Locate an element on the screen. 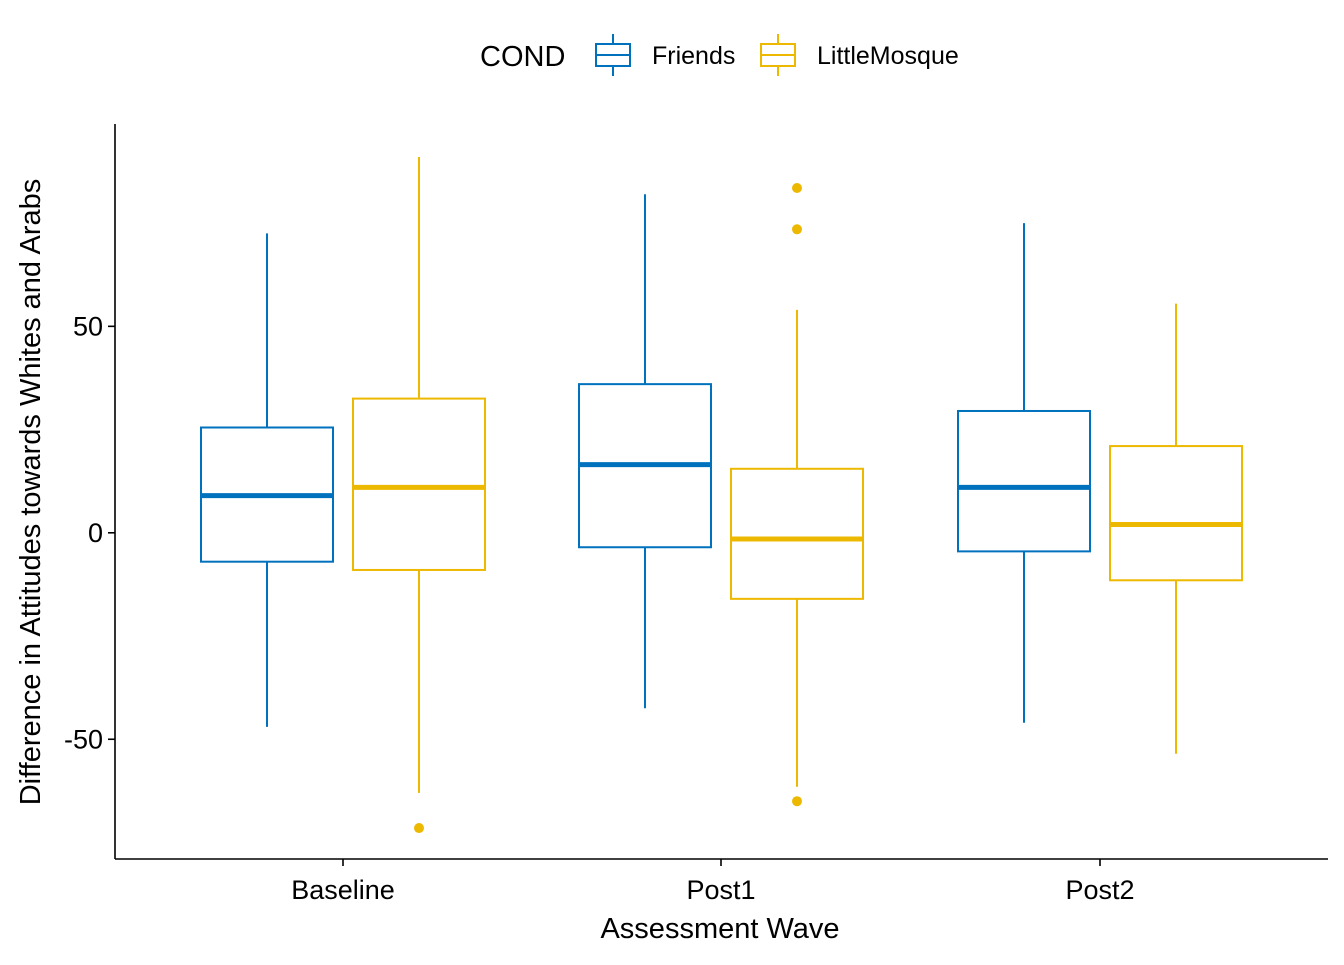 This screenshot has height=965, width=1344. y-tick-label: -50 is located at coordinates (83, 739).